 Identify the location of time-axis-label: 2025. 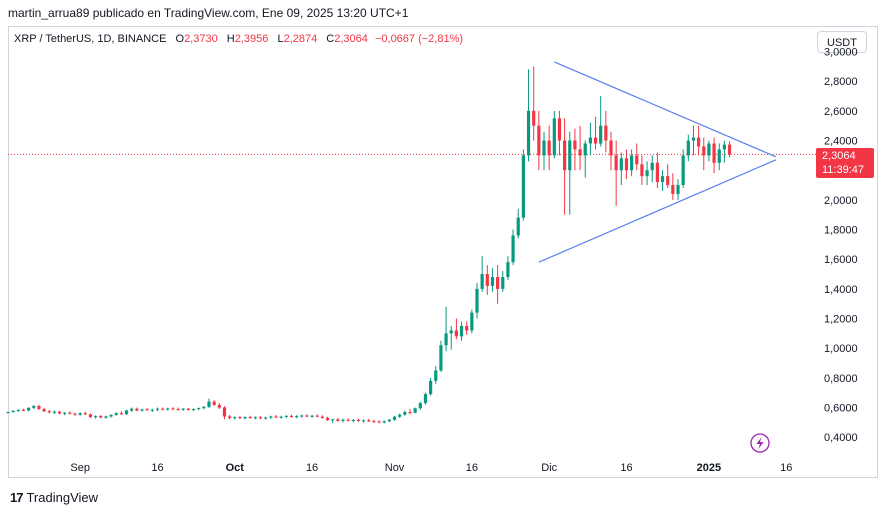
(709, 468).